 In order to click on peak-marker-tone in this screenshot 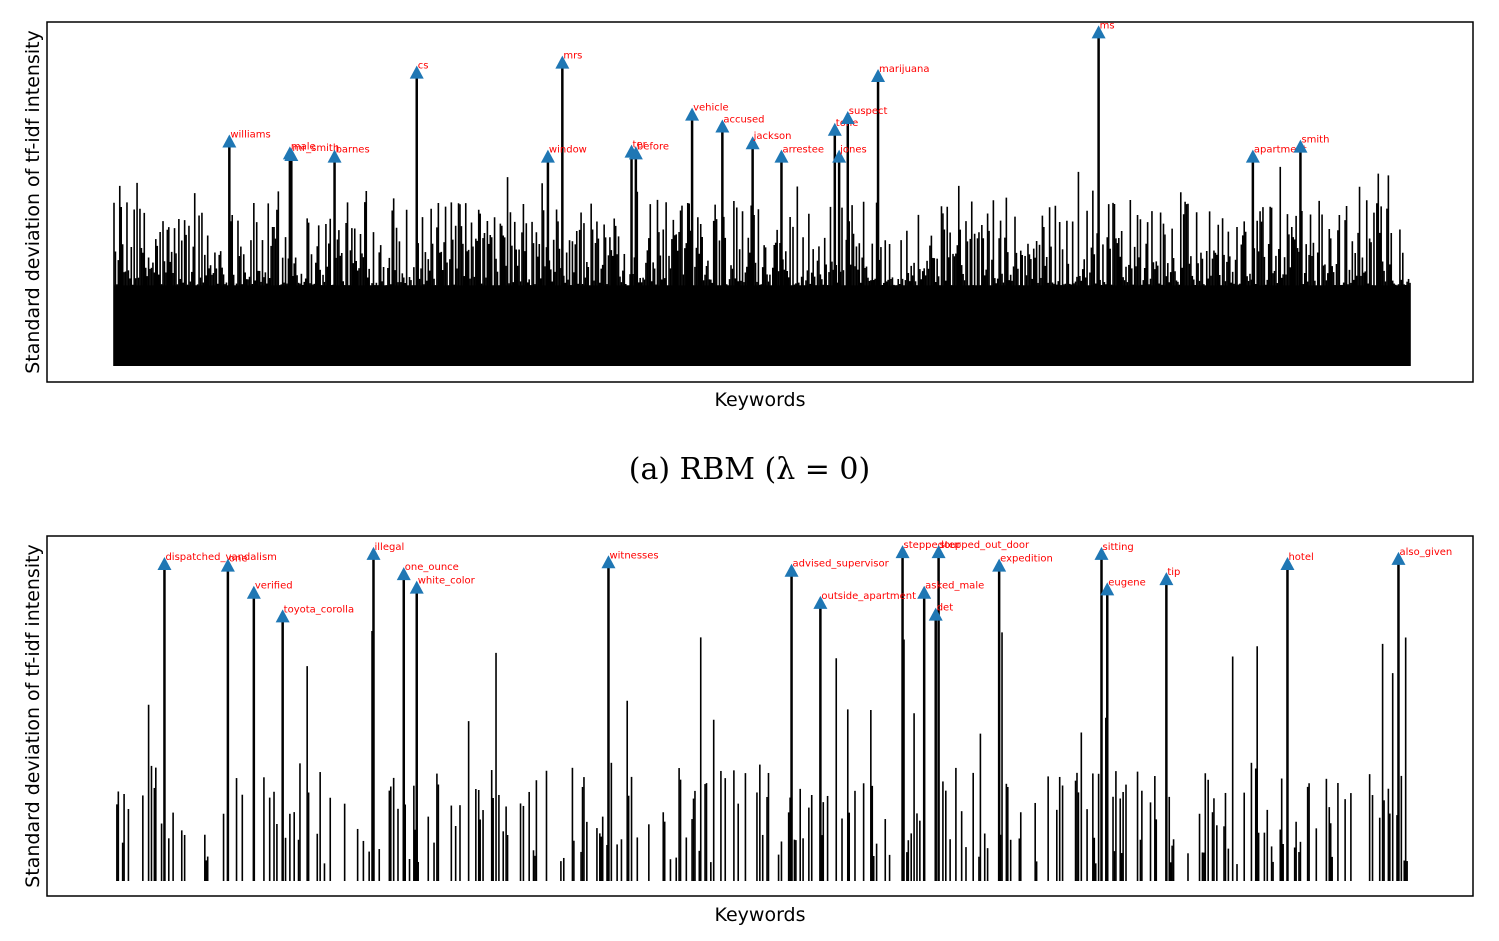, I will do `click(834, 129)`.